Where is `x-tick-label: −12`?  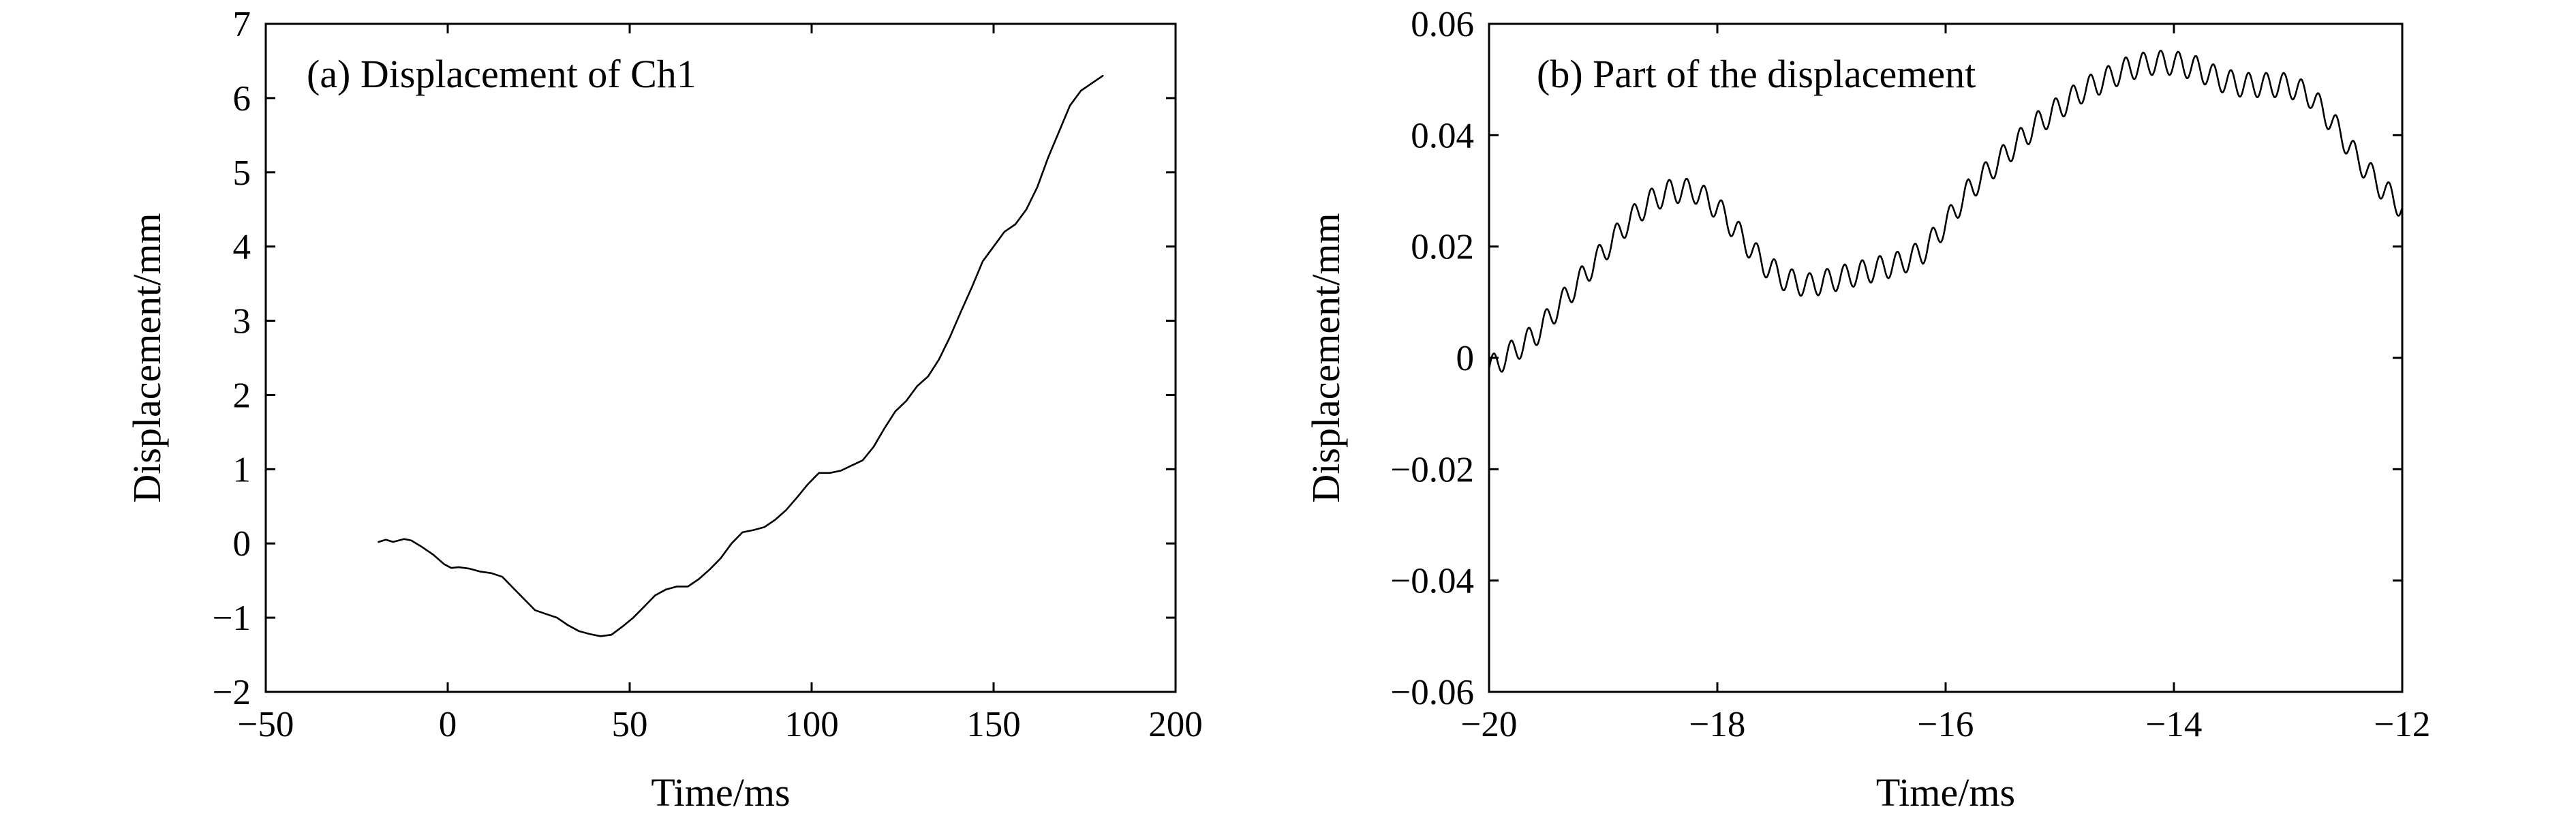
x-tick-label: −12 is located at coordinates (2402, 725).